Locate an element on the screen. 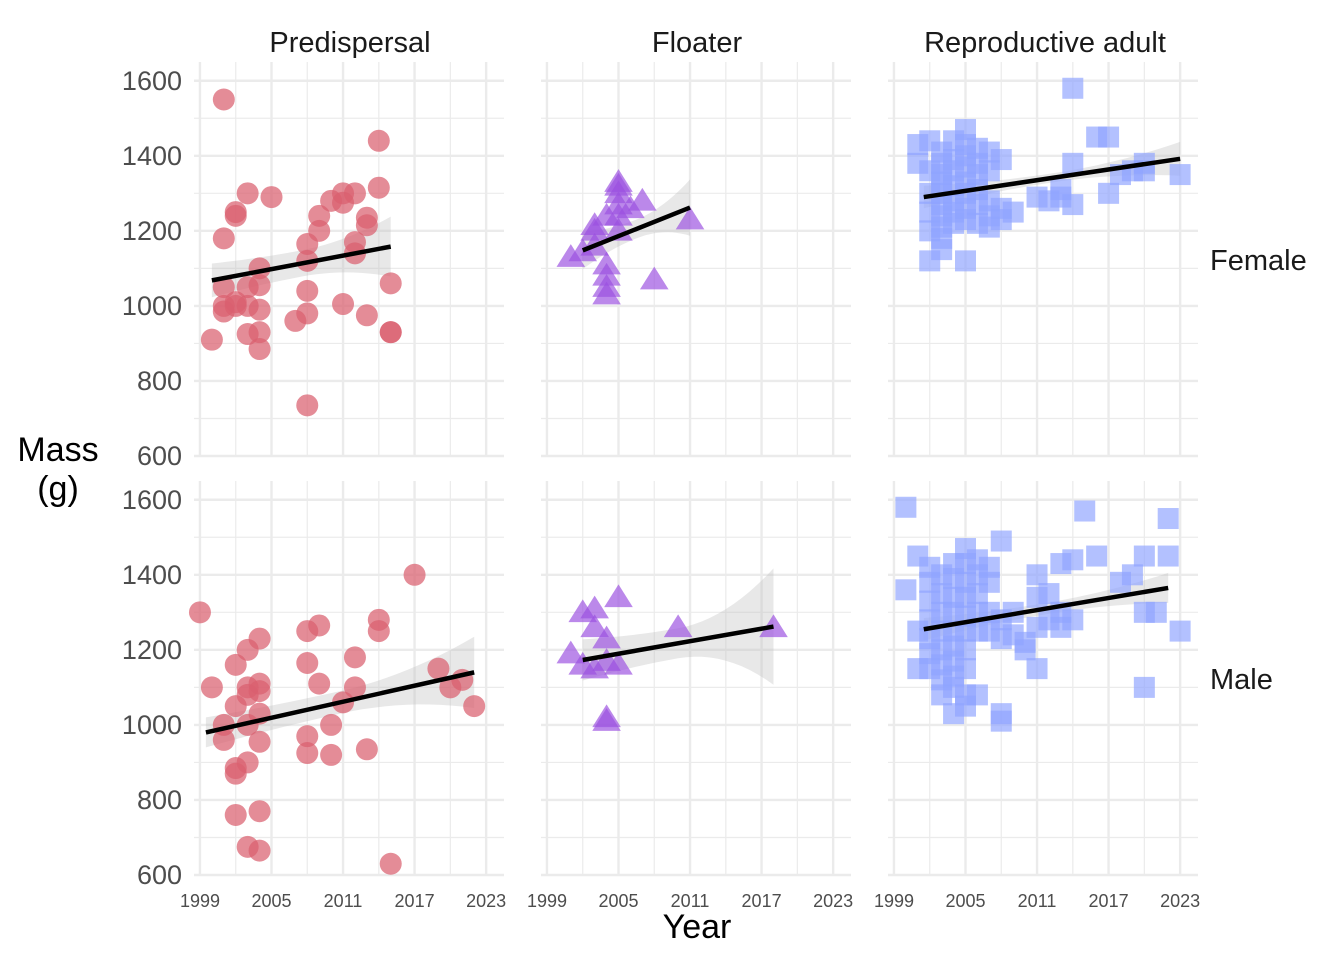 This screenshot has height=960, width=1344. trend-line-female-predispersal is located at coordinates (301, 263).